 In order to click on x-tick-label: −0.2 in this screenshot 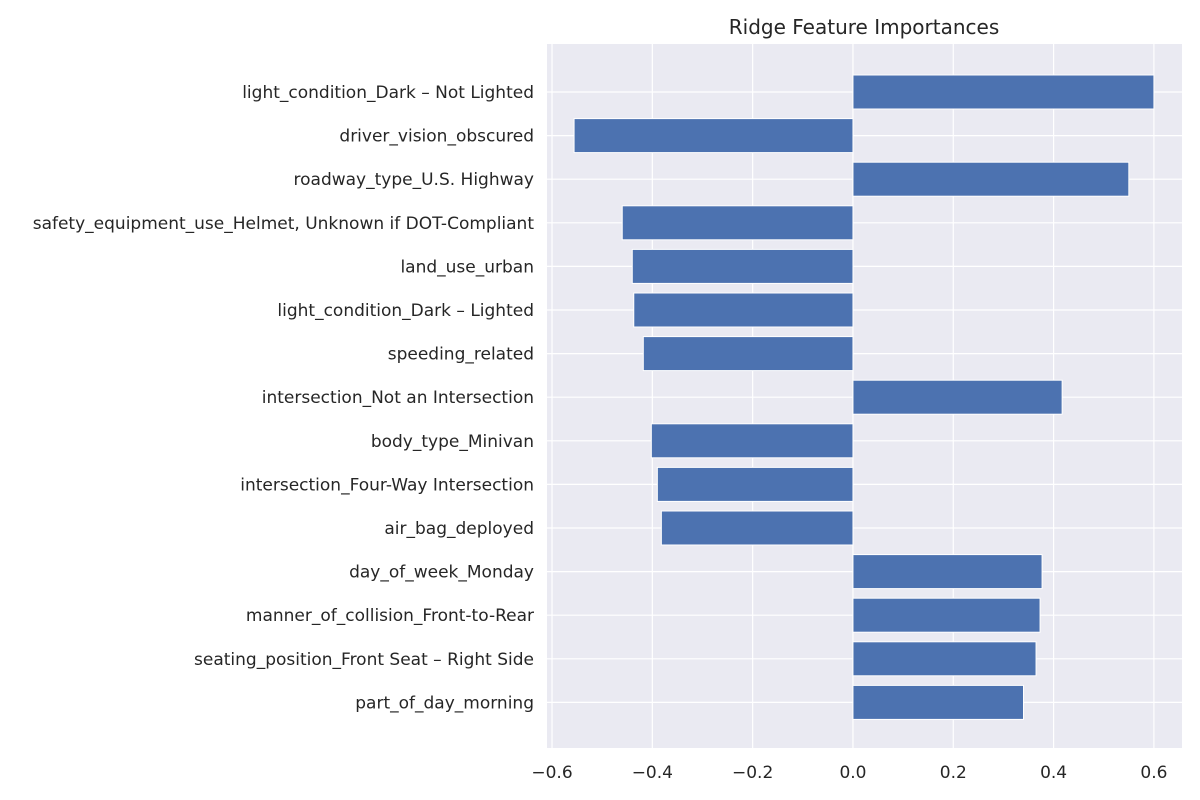, I will do `click(752, 773)`.